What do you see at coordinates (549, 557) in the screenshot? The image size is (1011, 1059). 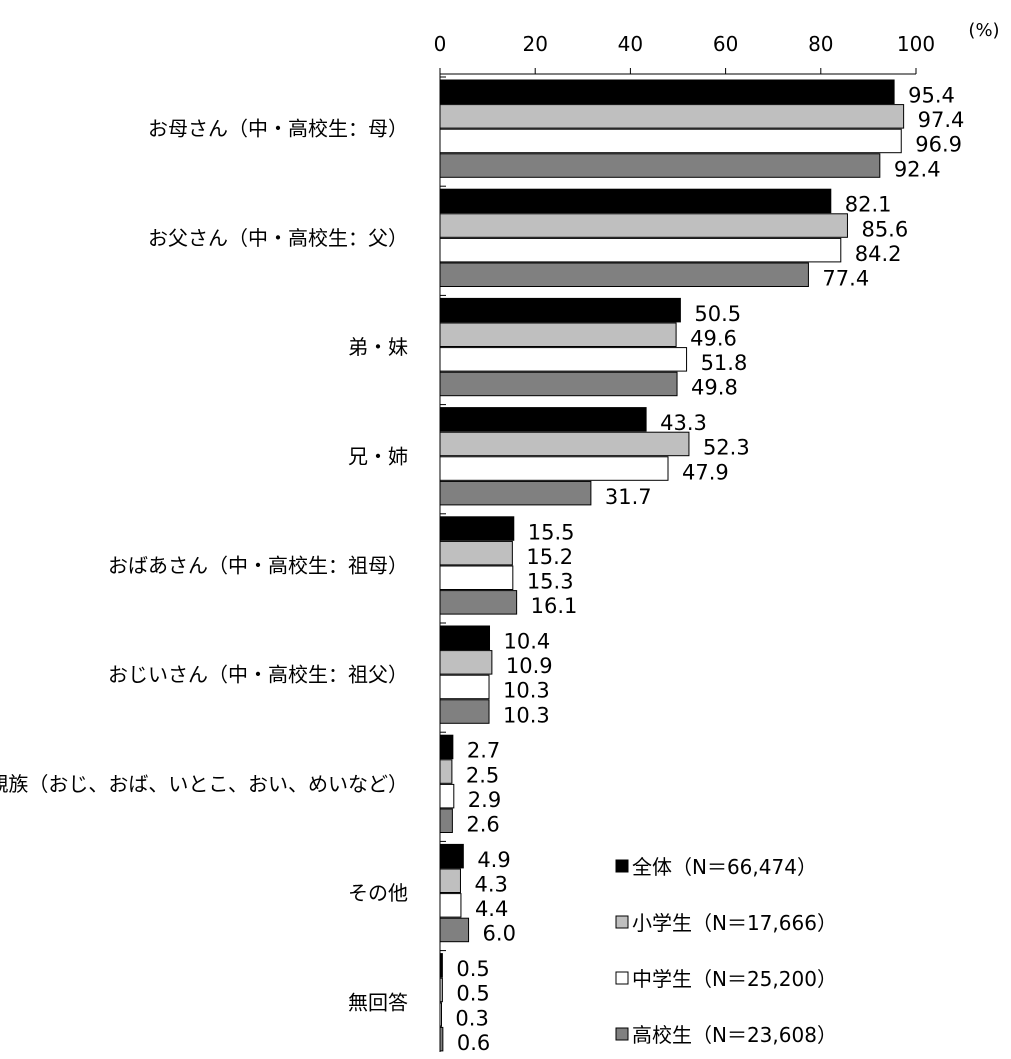 I see `data-label: 15.2` at bounding box center [549, 557].